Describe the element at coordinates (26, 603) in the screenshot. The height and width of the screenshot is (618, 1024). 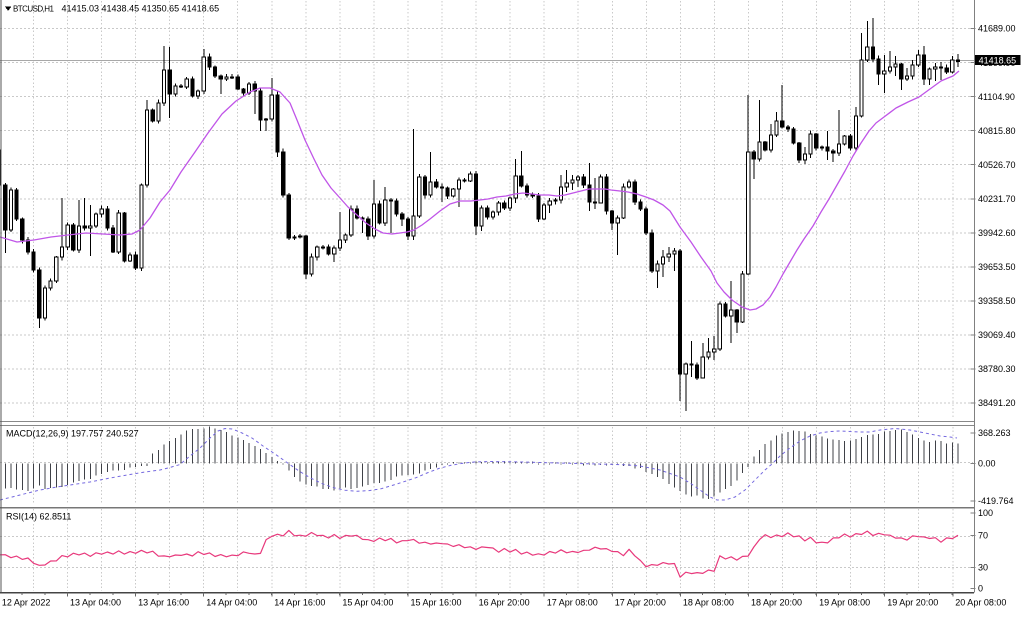
I see `svg-text: 12 Apr 2022` at that location.